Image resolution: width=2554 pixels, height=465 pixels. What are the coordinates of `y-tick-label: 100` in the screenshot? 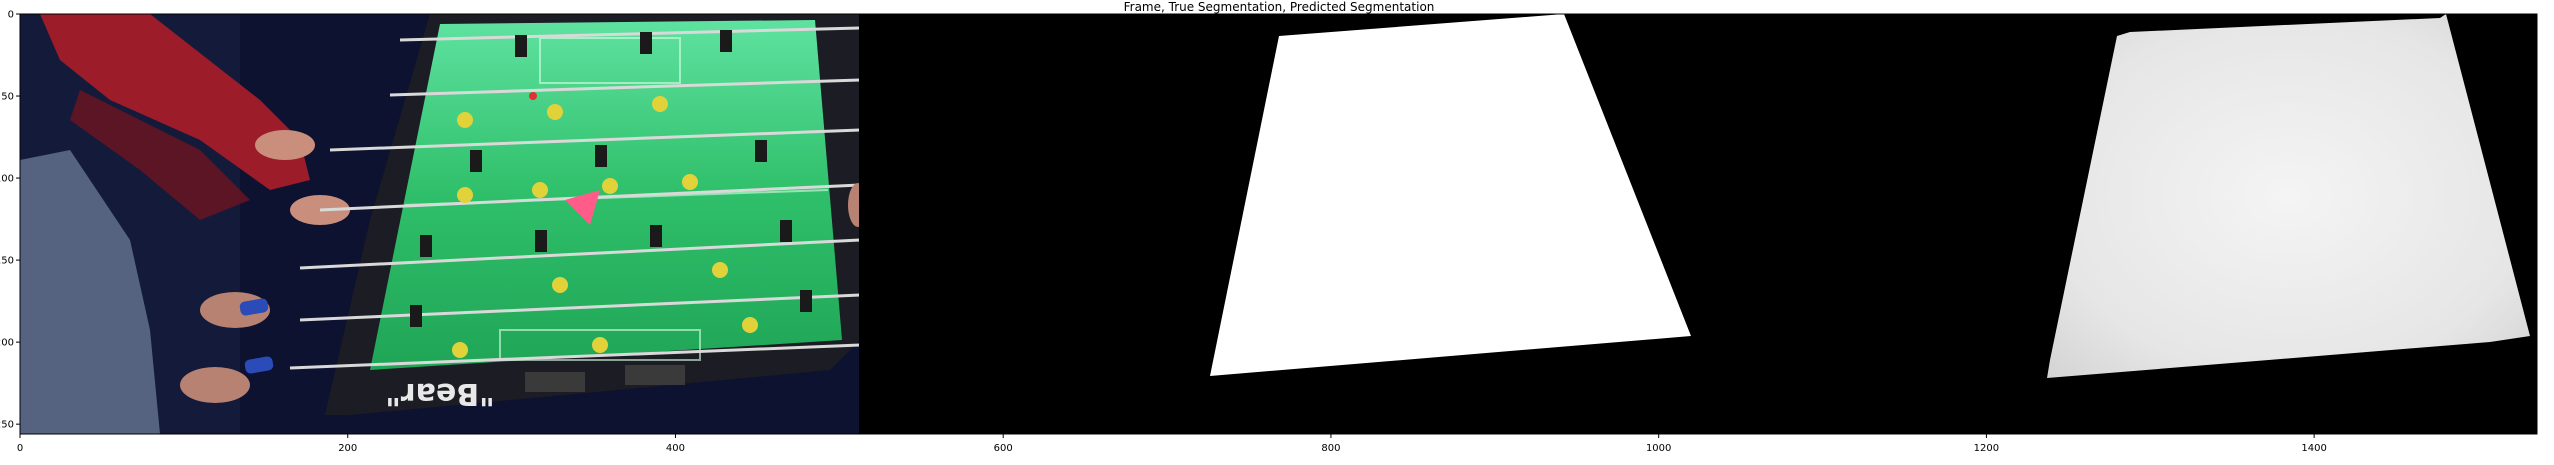 It's located at (7, 179).